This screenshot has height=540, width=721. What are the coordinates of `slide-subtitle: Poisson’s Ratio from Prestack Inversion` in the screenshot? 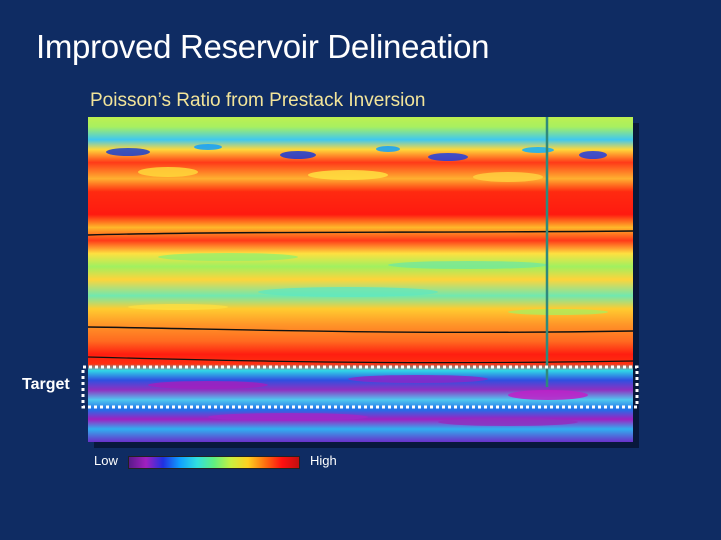 It's located at (258, 100).